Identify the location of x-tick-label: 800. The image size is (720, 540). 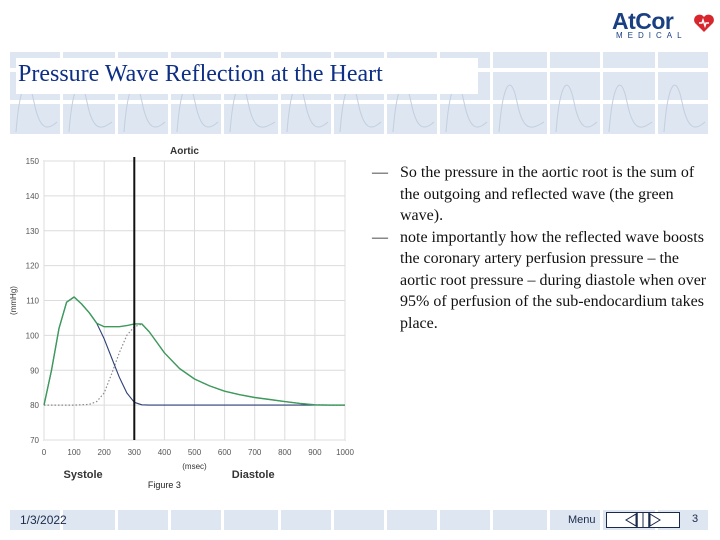
(285, 452).